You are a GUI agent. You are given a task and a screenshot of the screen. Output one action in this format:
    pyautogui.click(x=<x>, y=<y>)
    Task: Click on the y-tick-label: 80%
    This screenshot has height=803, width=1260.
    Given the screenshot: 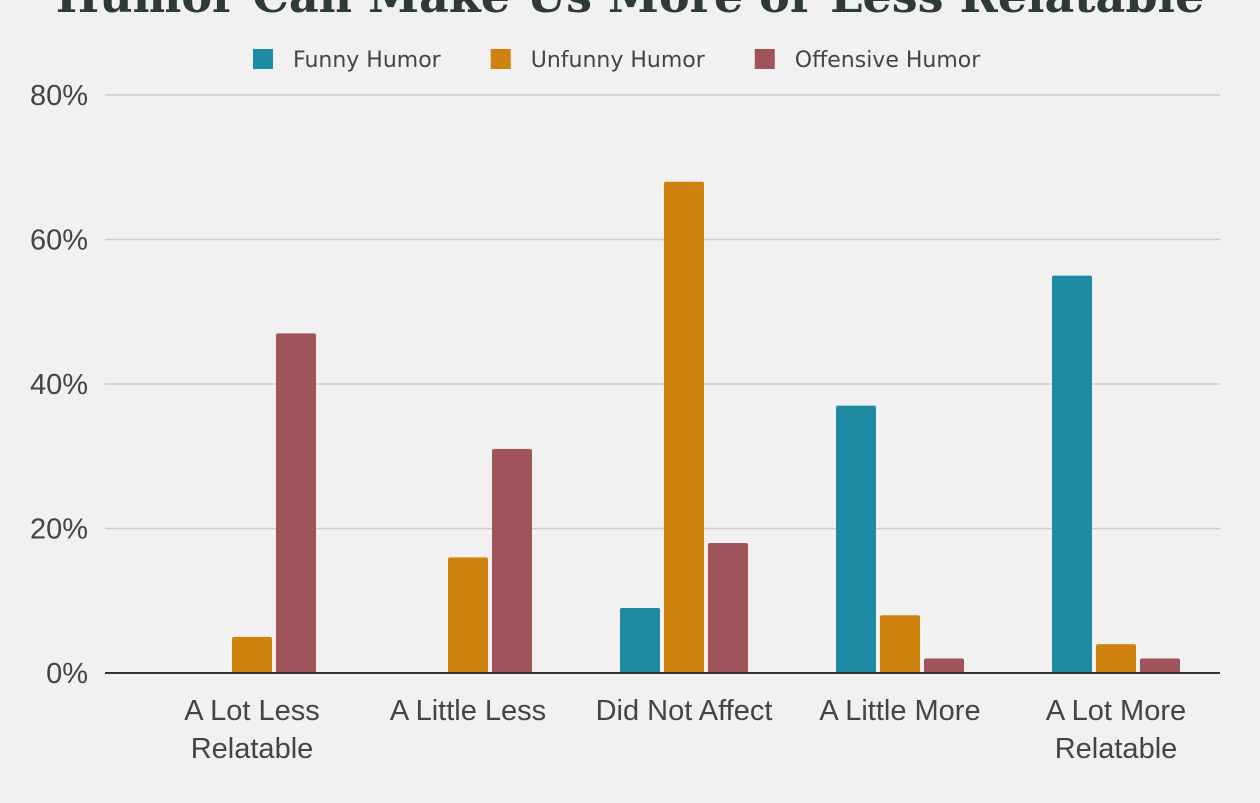 What is the action you would take?
    pyautogui.click(x=59, y=96)
    